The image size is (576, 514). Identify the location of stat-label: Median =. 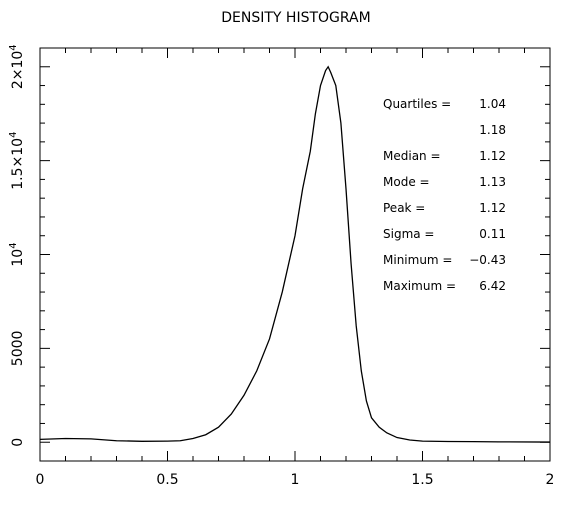
(412, 156).